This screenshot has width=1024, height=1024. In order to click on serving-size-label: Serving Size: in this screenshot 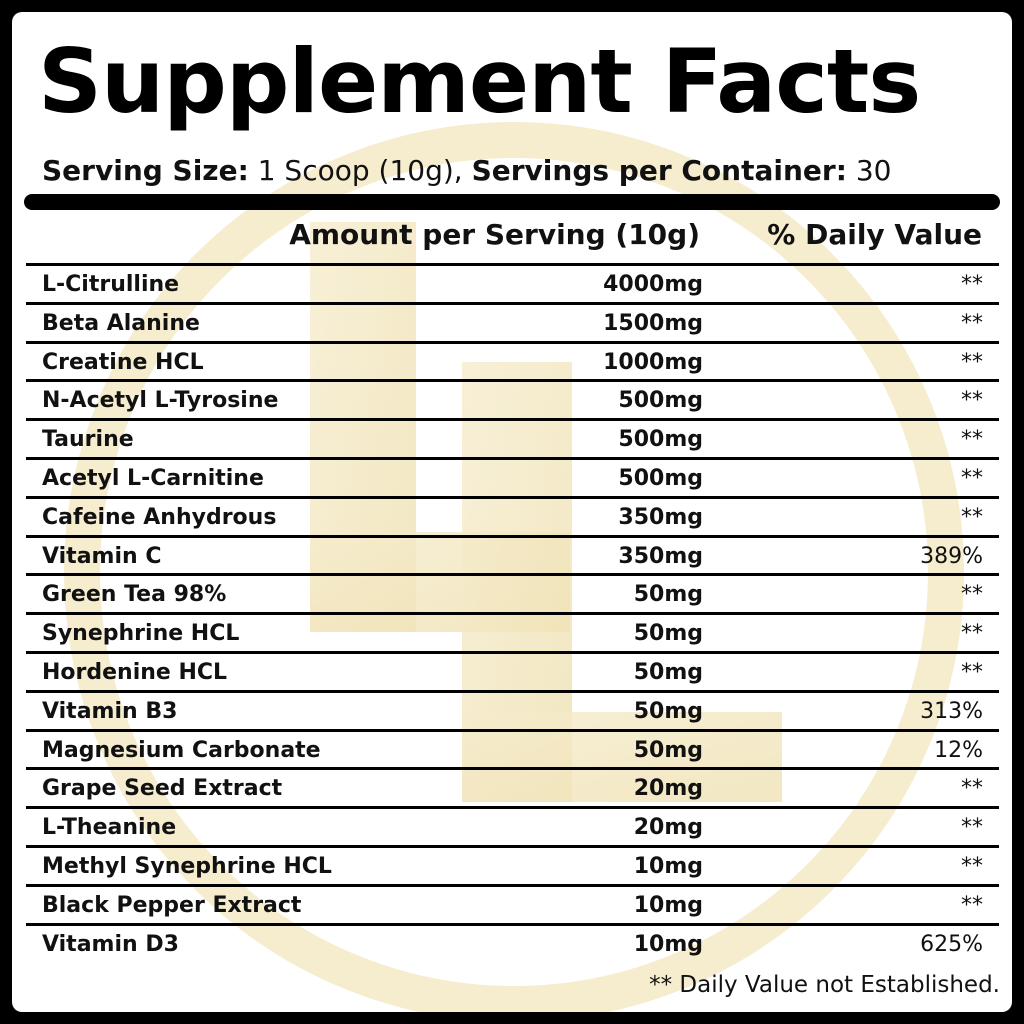, I will do `click(145, 170)`.